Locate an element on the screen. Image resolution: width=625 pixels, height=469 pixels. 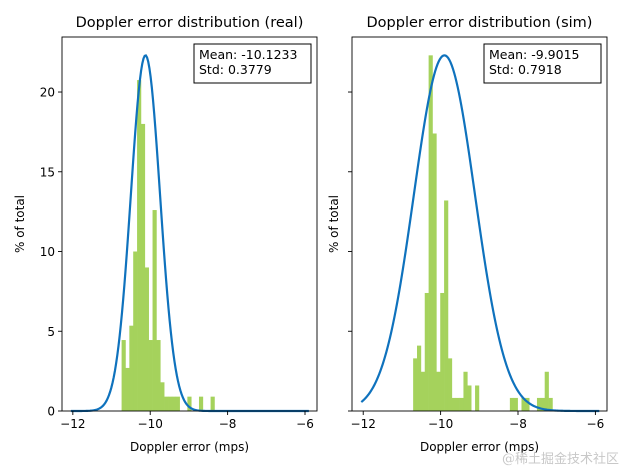
watermark: @稀土掘金技术社区 is located at coordinates (560, 459).